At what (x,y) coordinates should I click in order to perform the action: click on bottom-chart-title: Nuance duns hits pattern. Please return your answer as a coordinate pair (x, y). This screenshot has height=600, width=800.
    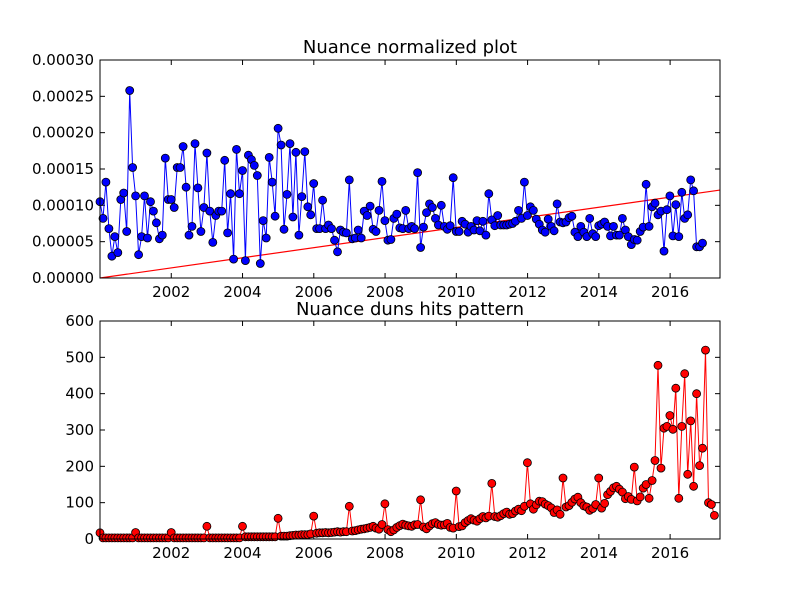
    Looking at the image, I should click on (410, 309).